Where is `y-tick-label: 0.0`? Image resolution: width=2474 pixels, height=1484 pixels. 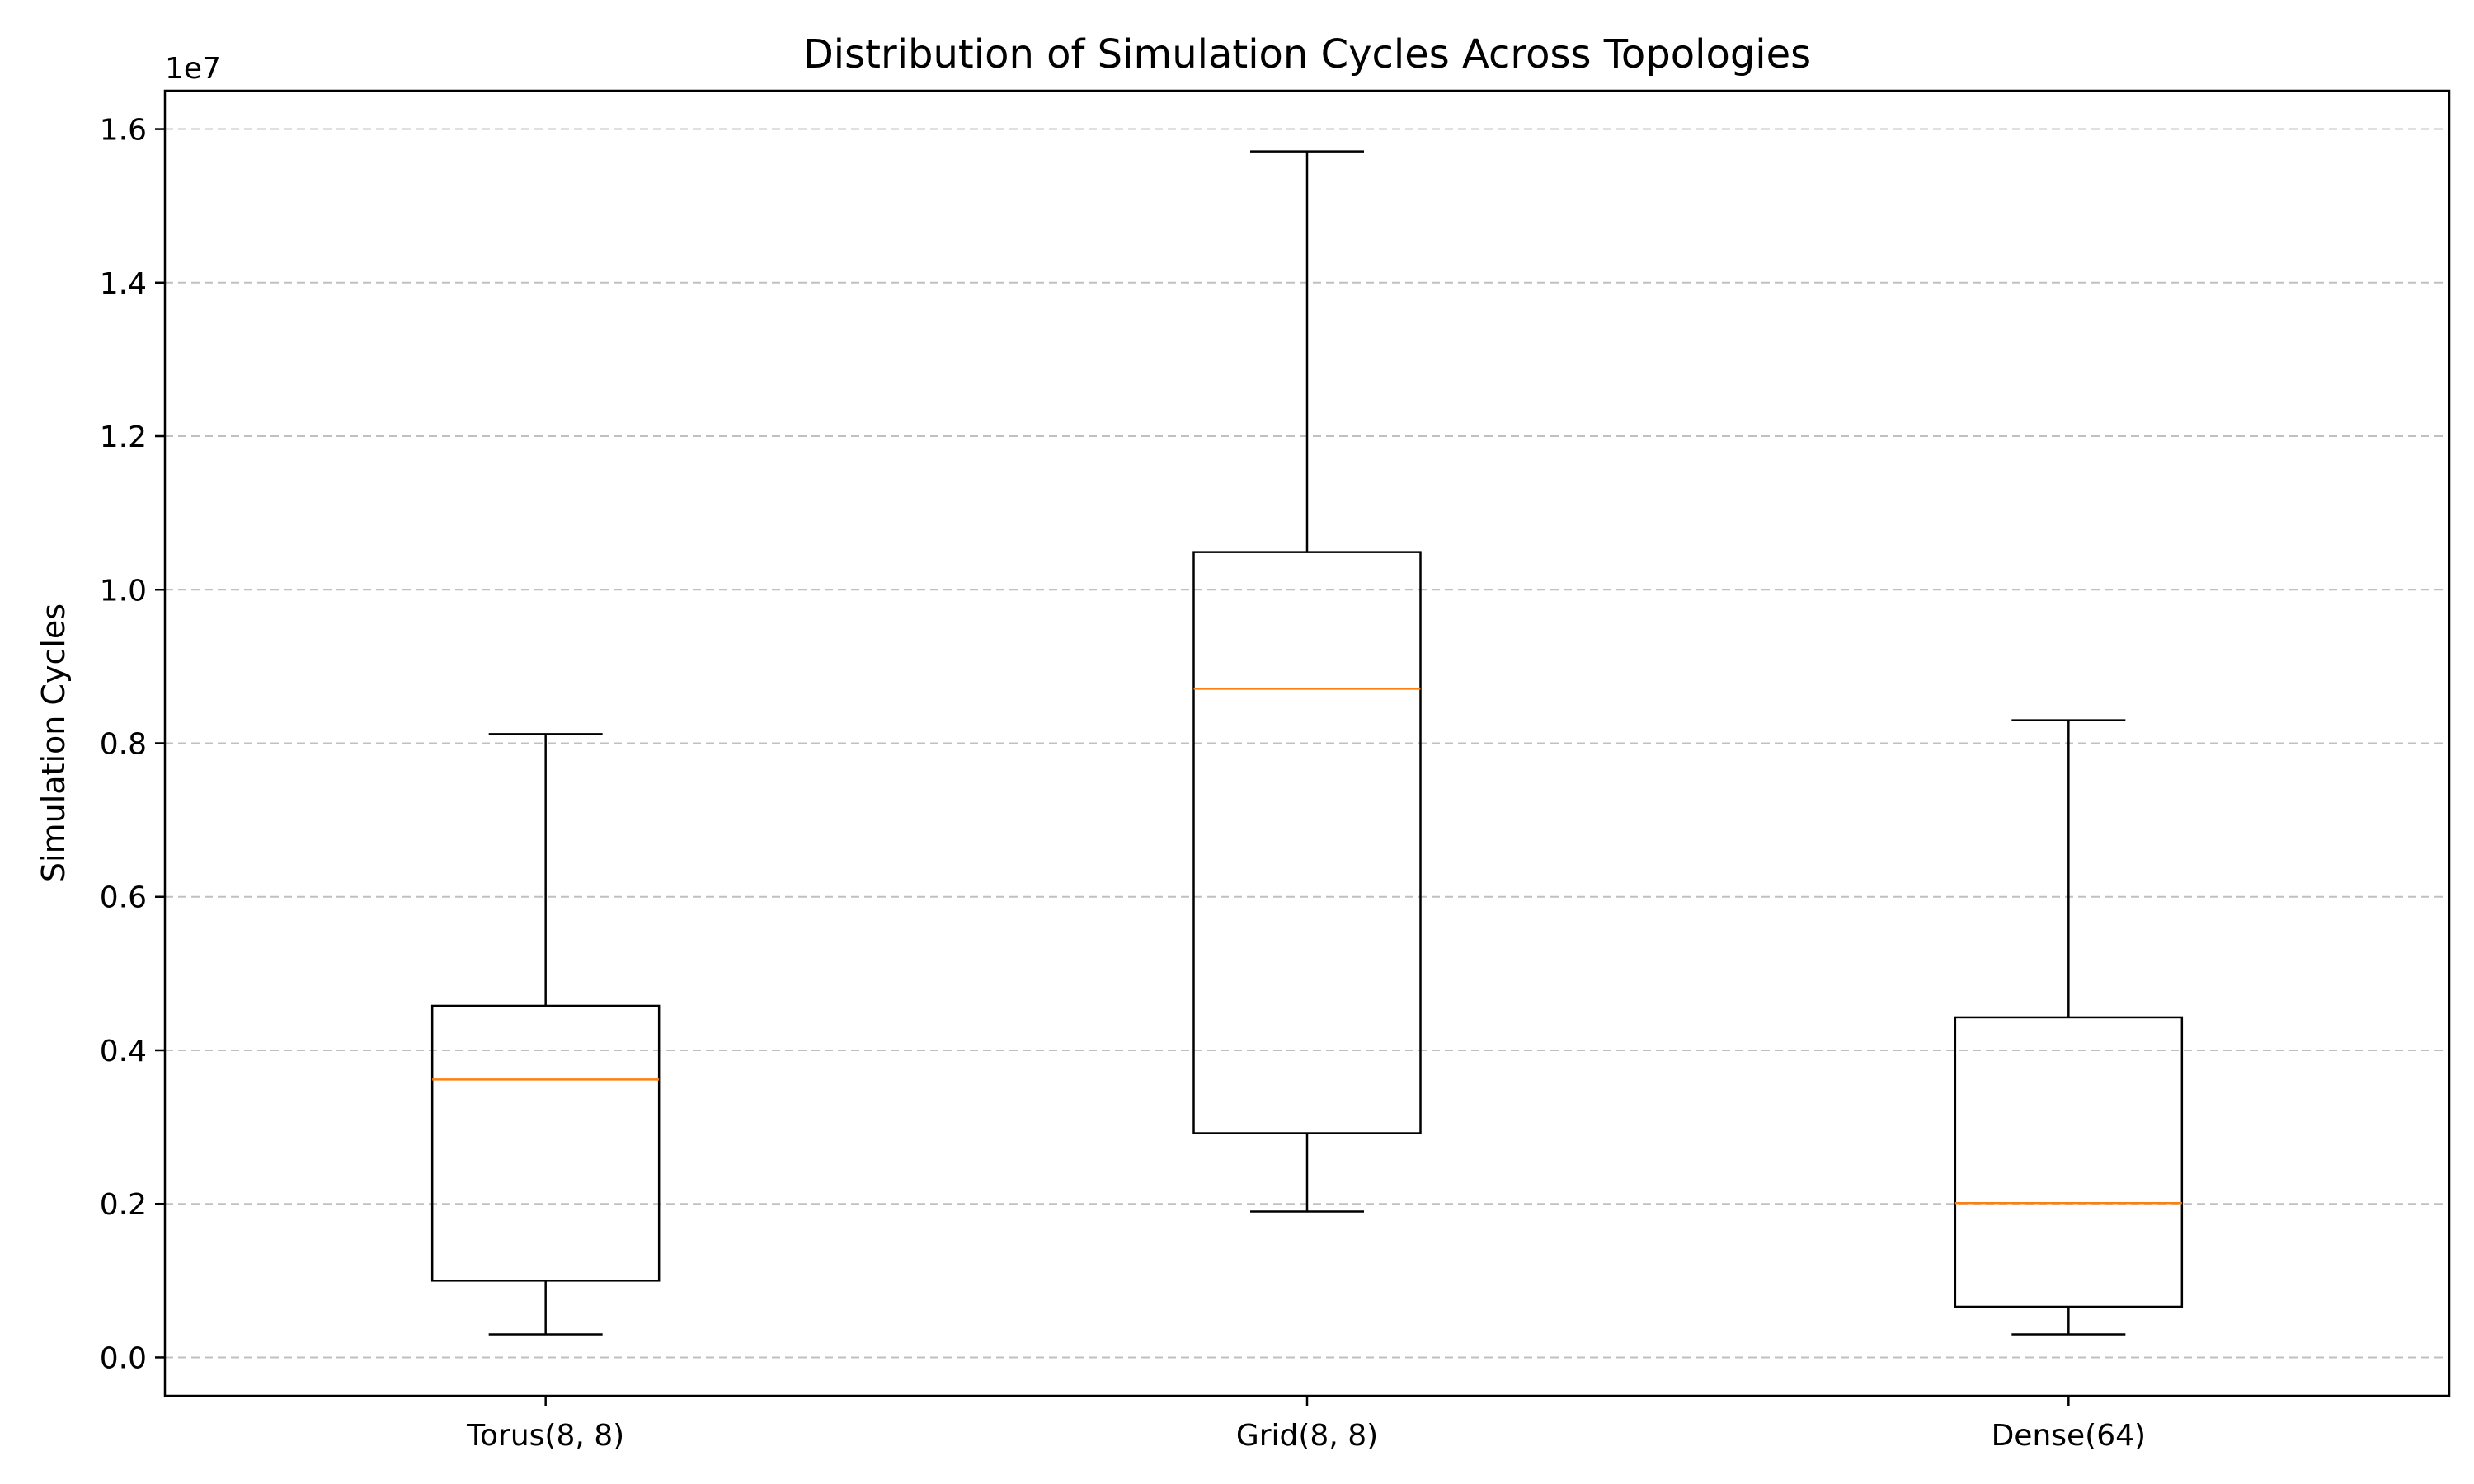 y-tick-label: 0.0 is located at coordinates (123, 1358).